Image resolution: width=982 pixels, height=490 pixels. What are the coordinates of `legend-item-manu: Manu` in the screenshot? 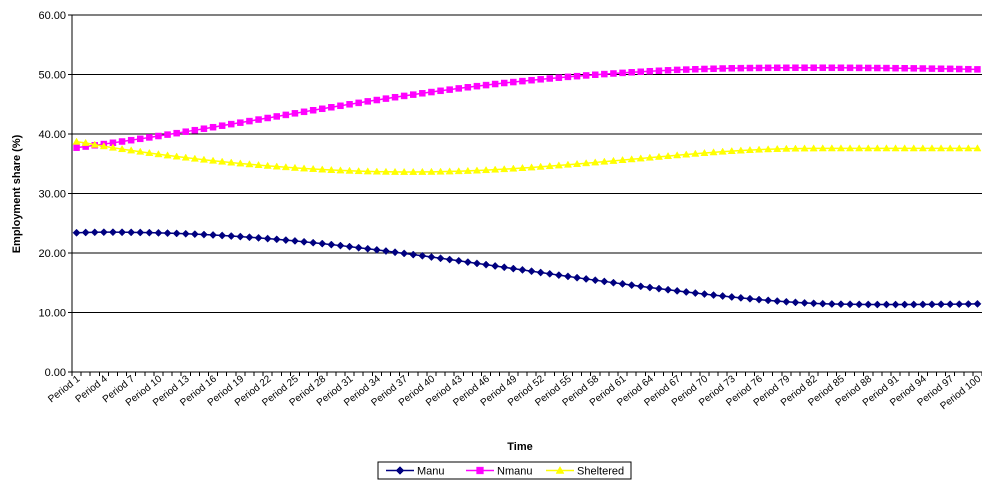 It's located at (415, 472).